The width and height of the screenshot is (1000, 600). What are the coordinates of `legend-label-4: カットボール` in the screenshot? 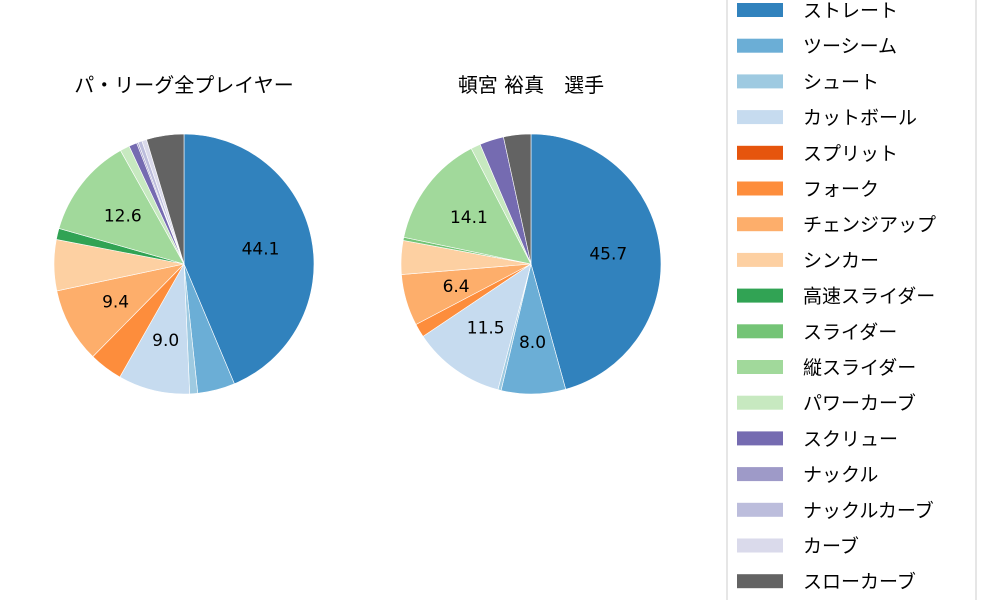 It's located at (860, 118).